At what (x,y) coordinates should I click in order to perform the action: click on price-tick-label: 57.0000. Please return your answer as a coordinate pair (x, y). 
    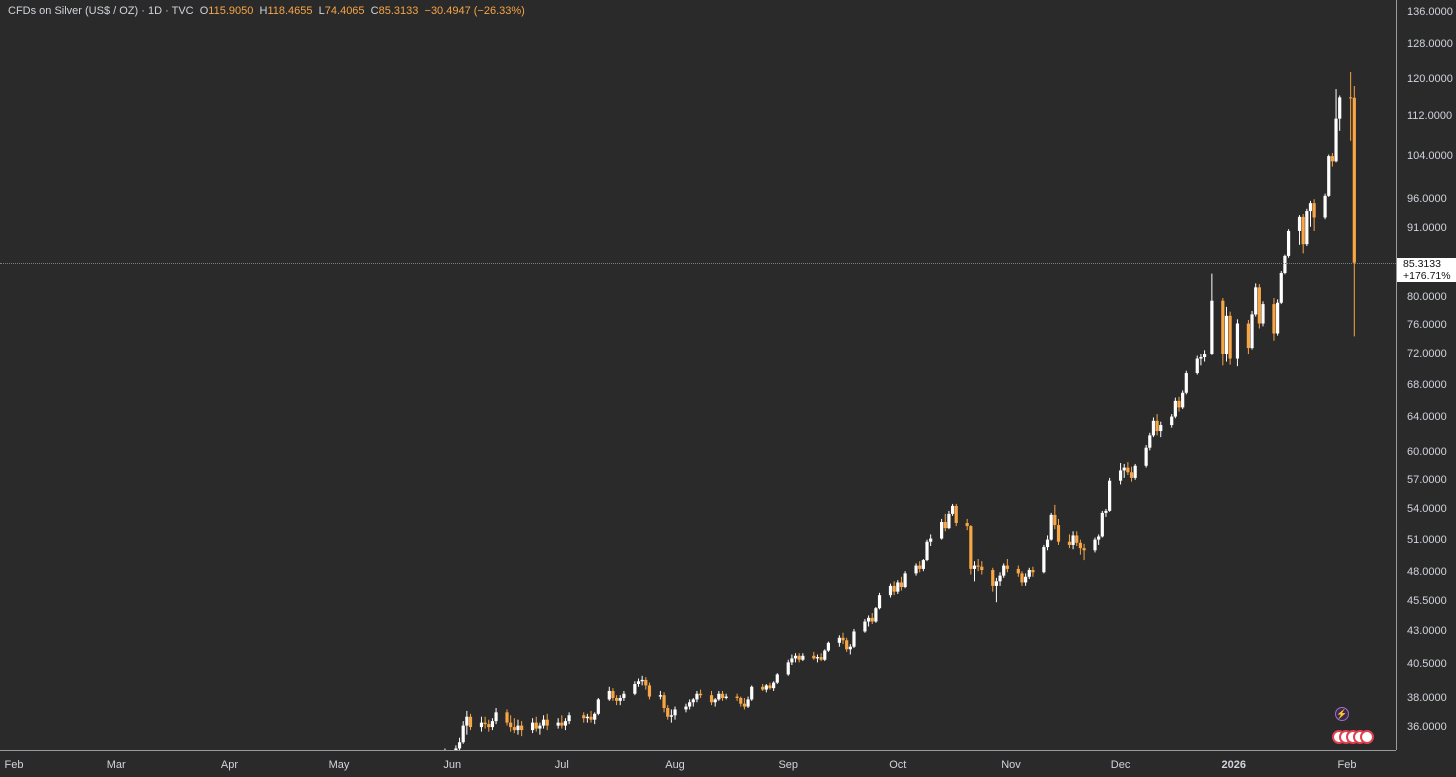
    Looking at the image, I should click on (1427, 479).